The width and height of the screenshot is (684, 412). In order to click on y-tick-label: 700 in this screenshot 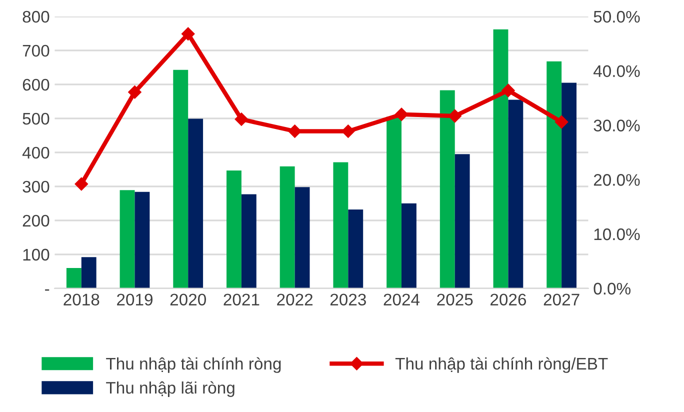, I will do `click(36, 50)`.